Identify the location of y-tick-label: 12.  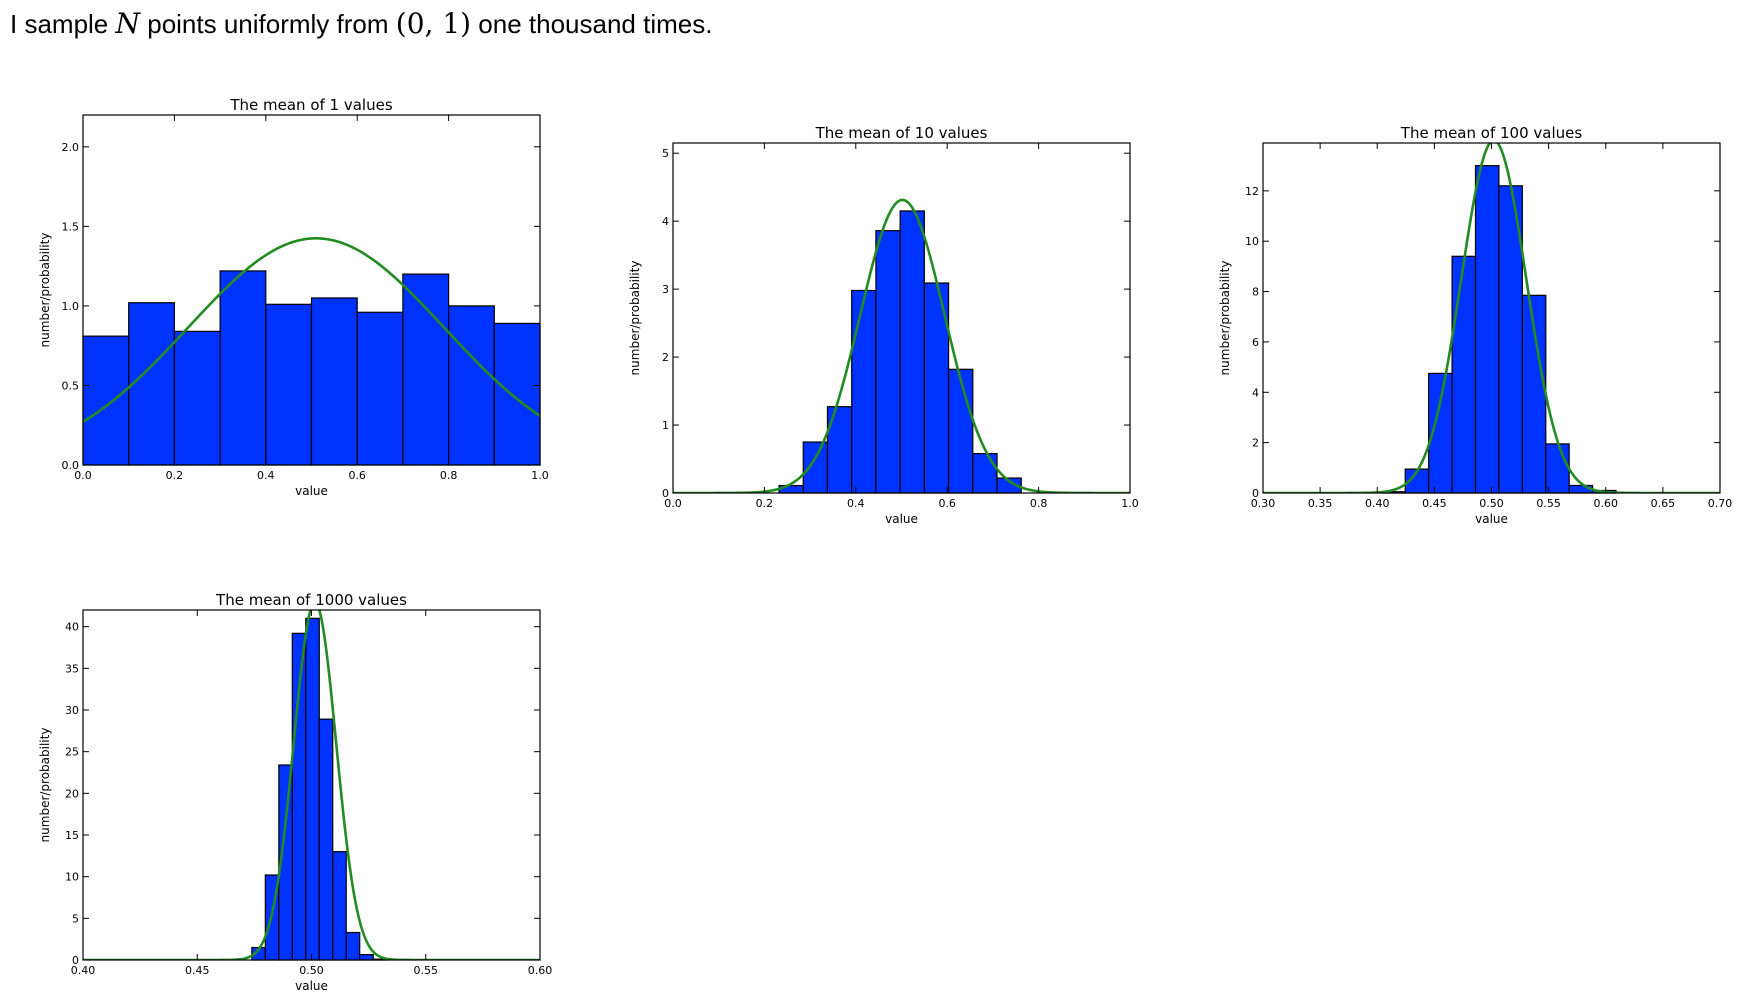
(1252, 191).